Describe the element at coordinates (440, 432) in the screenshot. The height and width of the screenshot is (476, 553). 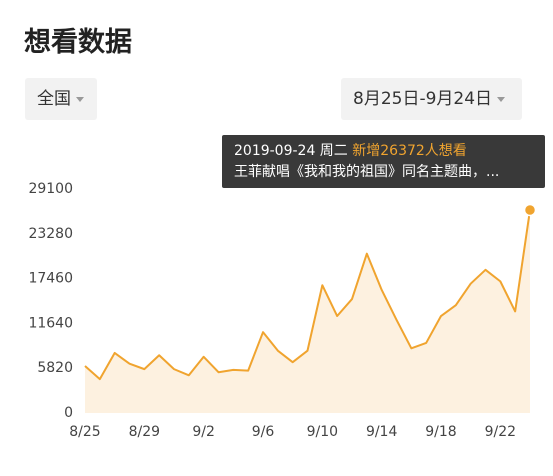
I see `x-tick-label: 9/18` at that location.